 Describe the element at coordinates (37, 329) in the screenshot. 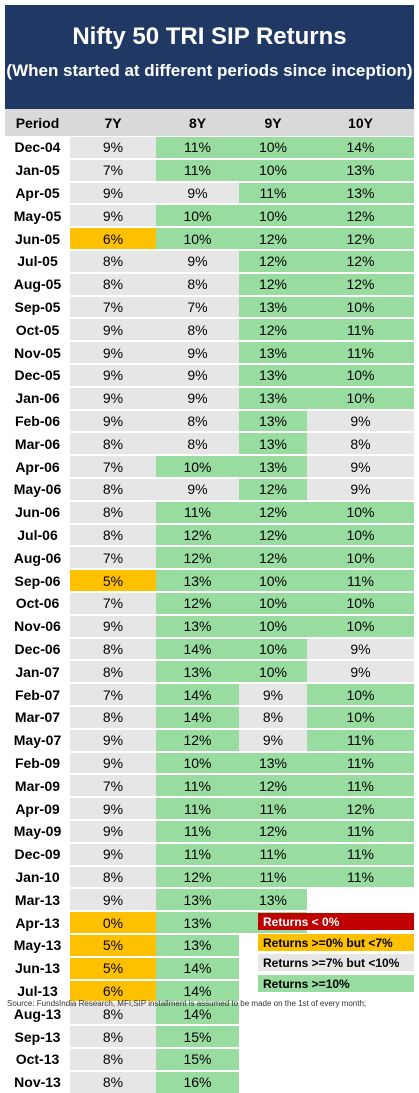

I see `period-label: Oct-05` at that location.